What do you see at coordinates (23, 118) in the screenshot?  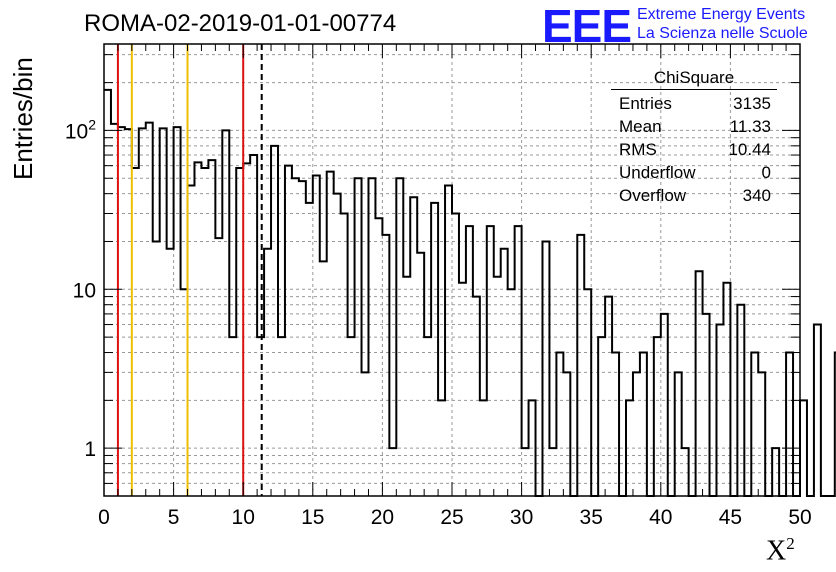 I see `y-axis-label: Entries/bin` at bounding box center [23, 118].